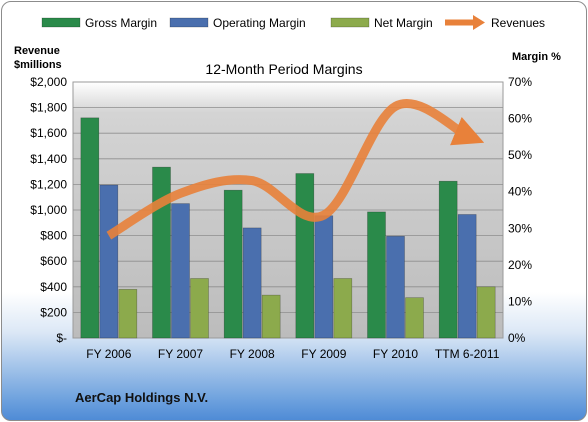  I want to click on legend-item: Net Margin, so click(381, 23).